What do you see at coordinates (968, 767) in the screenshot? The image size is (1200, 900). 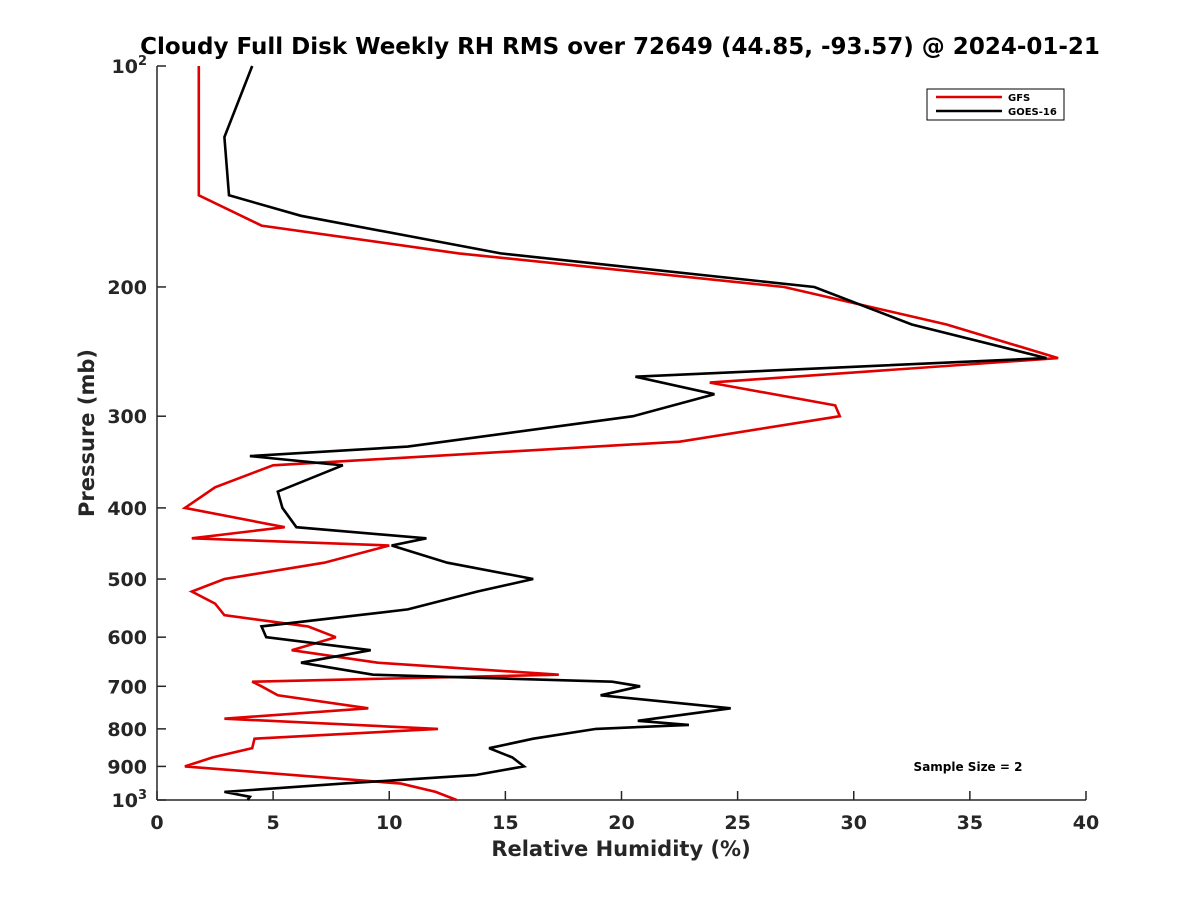 I see `sample-size-annotation: Sample Size = 2` at bounding box center [968, 767].